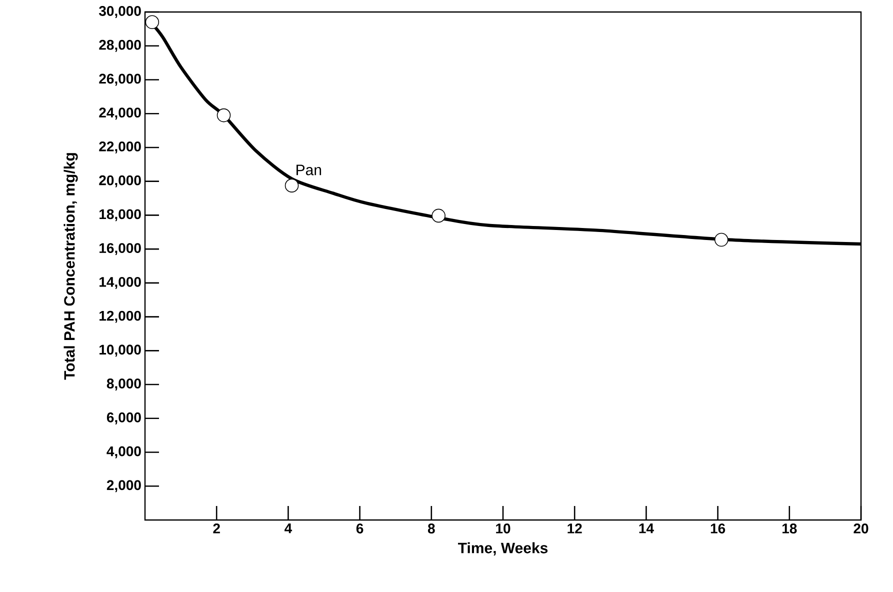  Describe the element at coordinates (120, 46) in the screenshot. I see `y-tick-label: 28,000` at that location.